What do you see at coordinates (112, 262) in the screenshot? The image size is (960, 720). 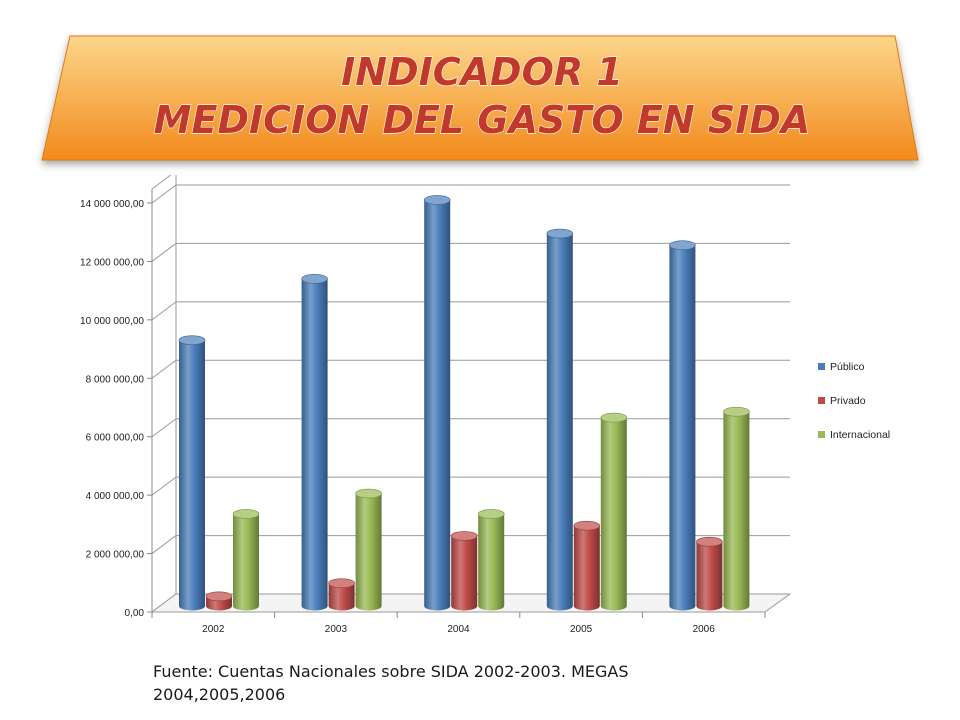 I see `y-tick-label: 12 000 000,00` at bounding box center [112, 262].